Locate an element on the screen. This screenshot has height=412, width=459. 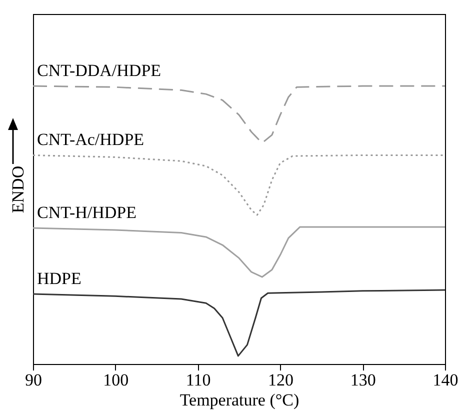
x-tick-label: 100 is located at coordinates (116, 380).